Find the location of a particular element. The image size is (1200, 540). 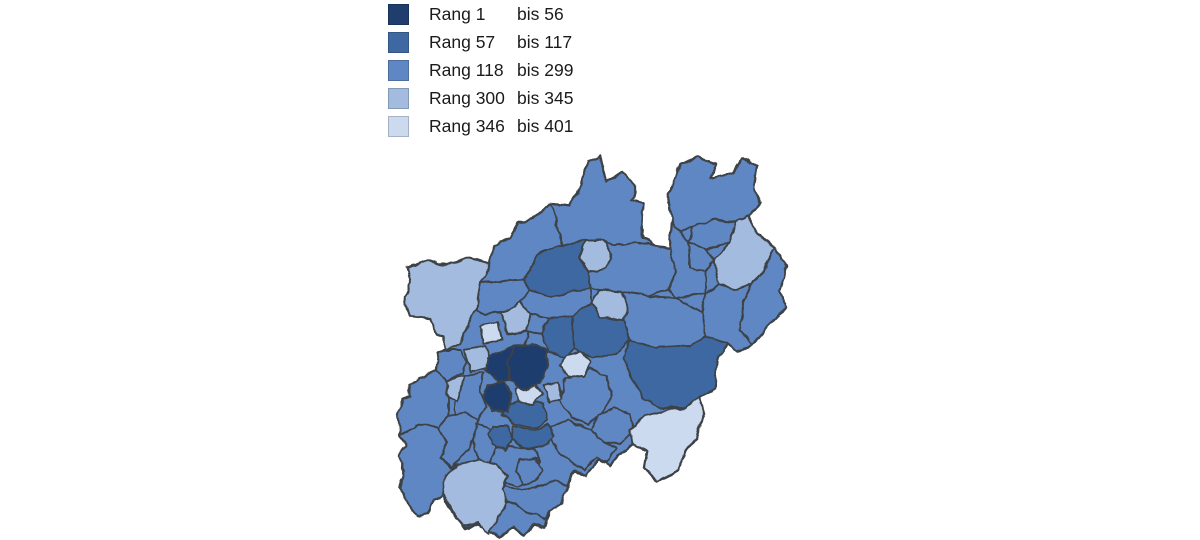

legend-label-4: Rang 300 bis 345 is located at coordinates (501, 98).